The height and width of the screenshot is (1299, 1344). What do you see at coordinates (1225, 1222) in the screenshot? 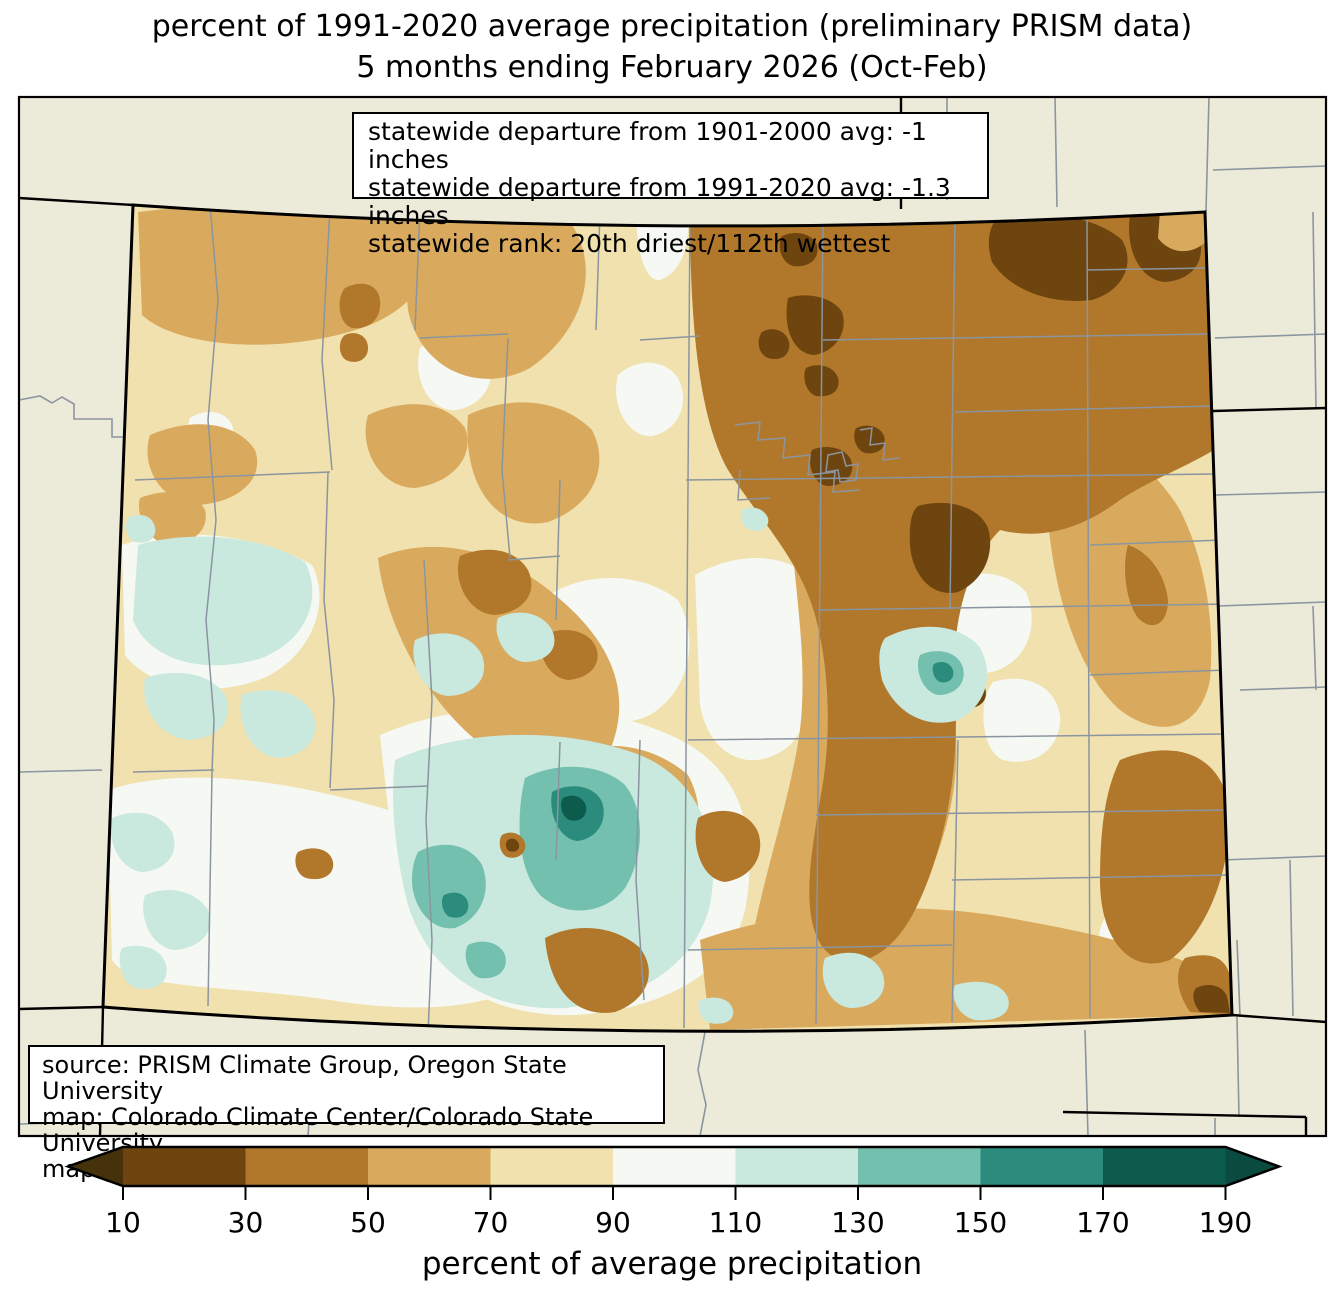
I see `tick-label: 190` at bounding box center [1225, 1222].